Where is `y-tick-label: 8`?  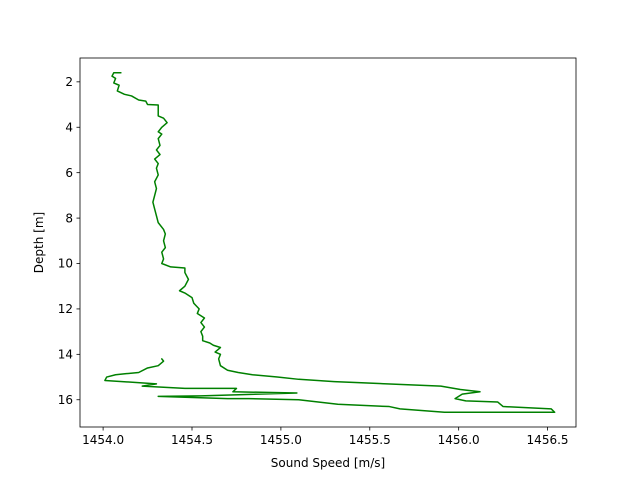 y-tick-label: 8 is located at coordinates (69, 218).